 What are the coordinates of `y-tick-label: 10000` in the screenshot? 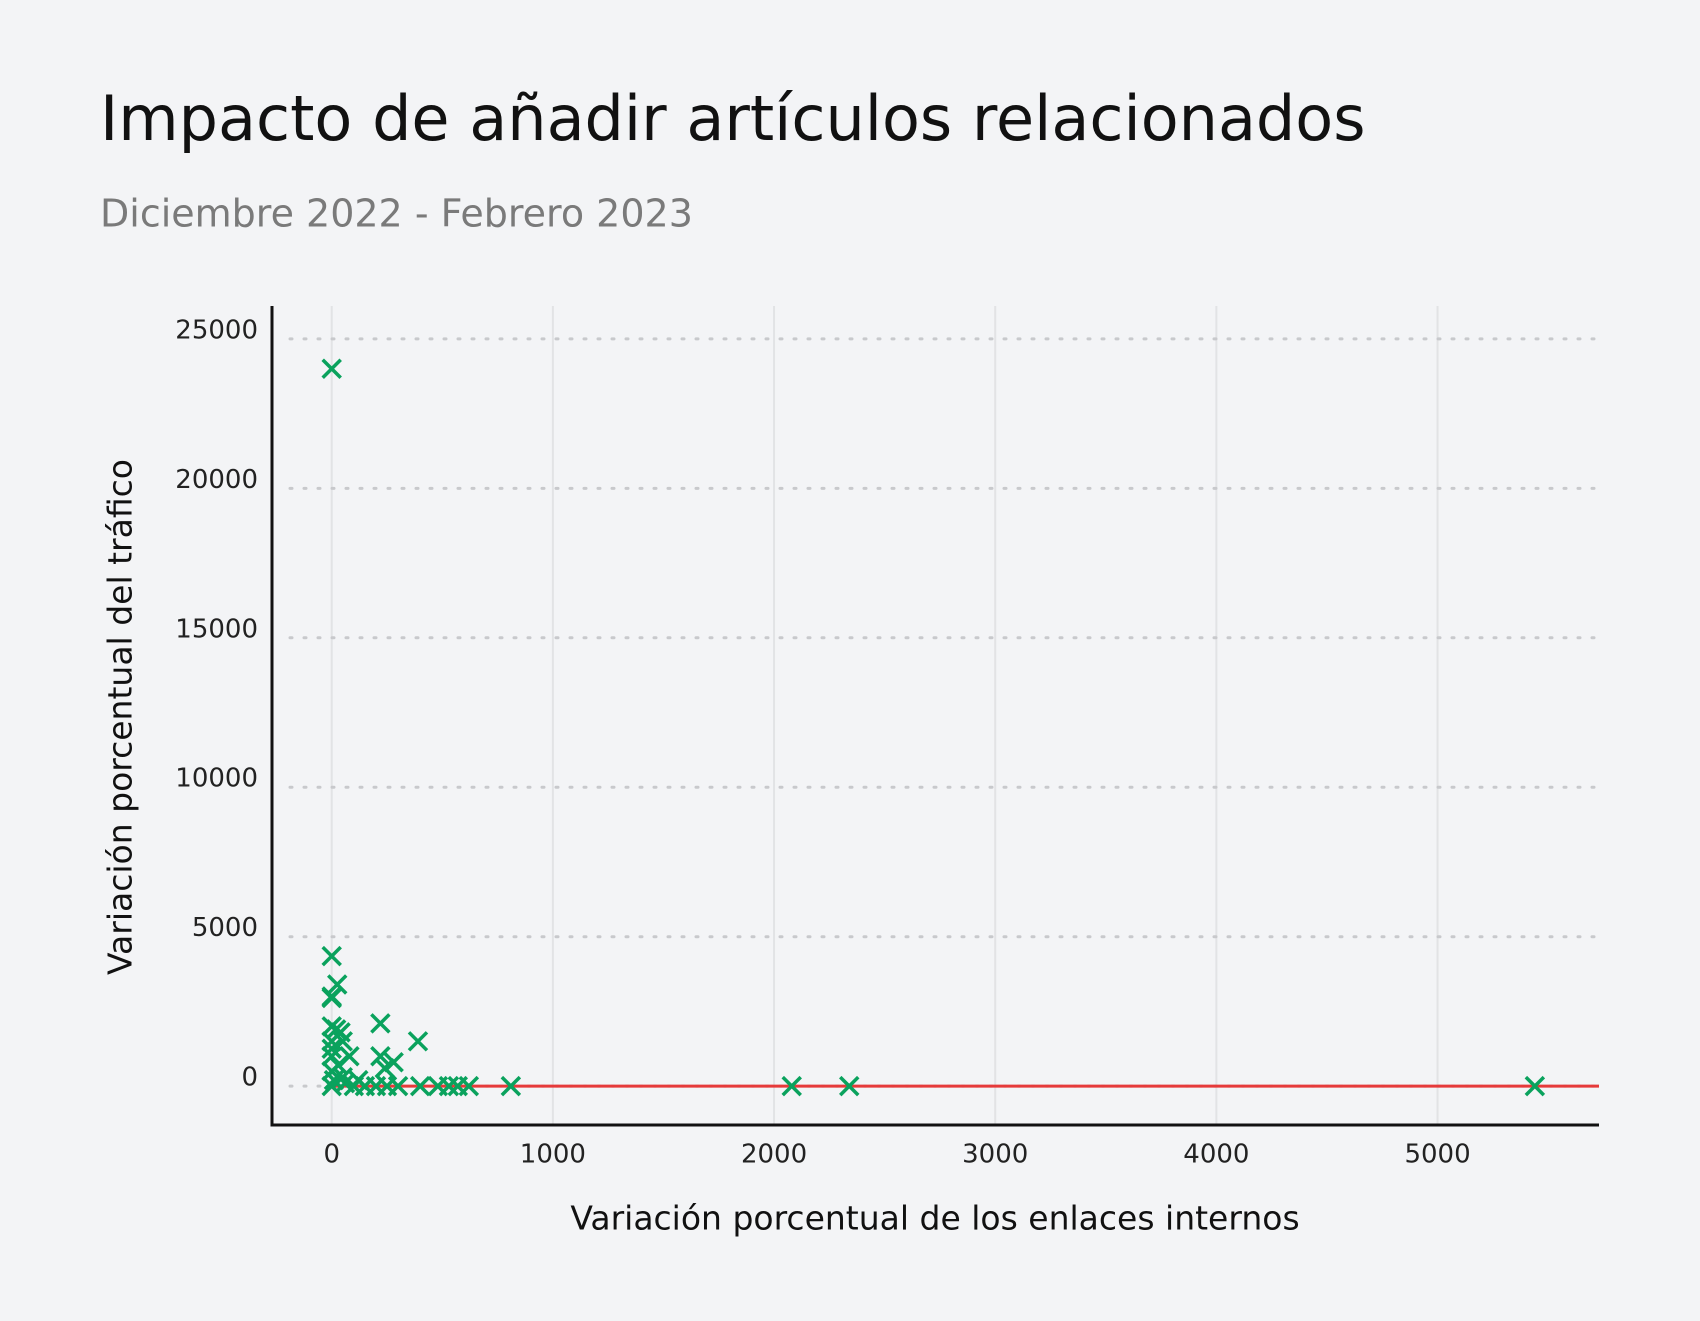 It's located at (216, 779).